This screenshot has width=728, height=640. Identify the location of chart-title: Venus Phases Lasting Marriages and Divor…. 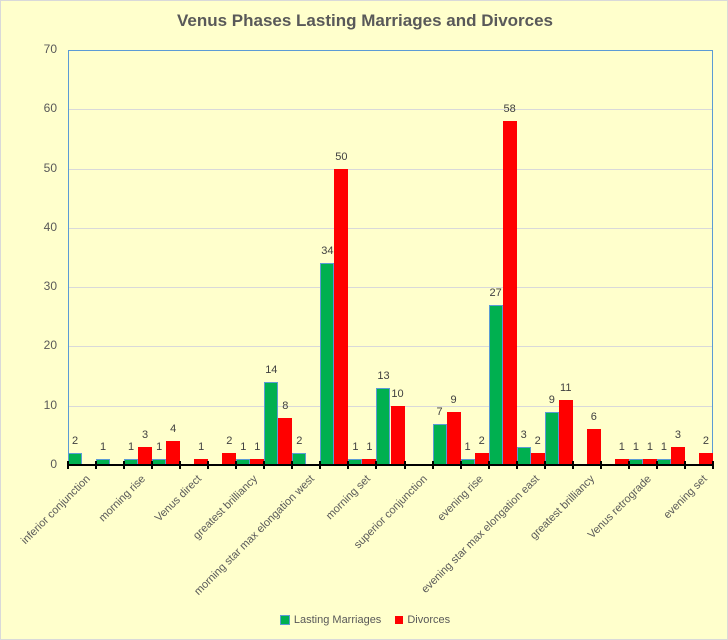
(365, 20).